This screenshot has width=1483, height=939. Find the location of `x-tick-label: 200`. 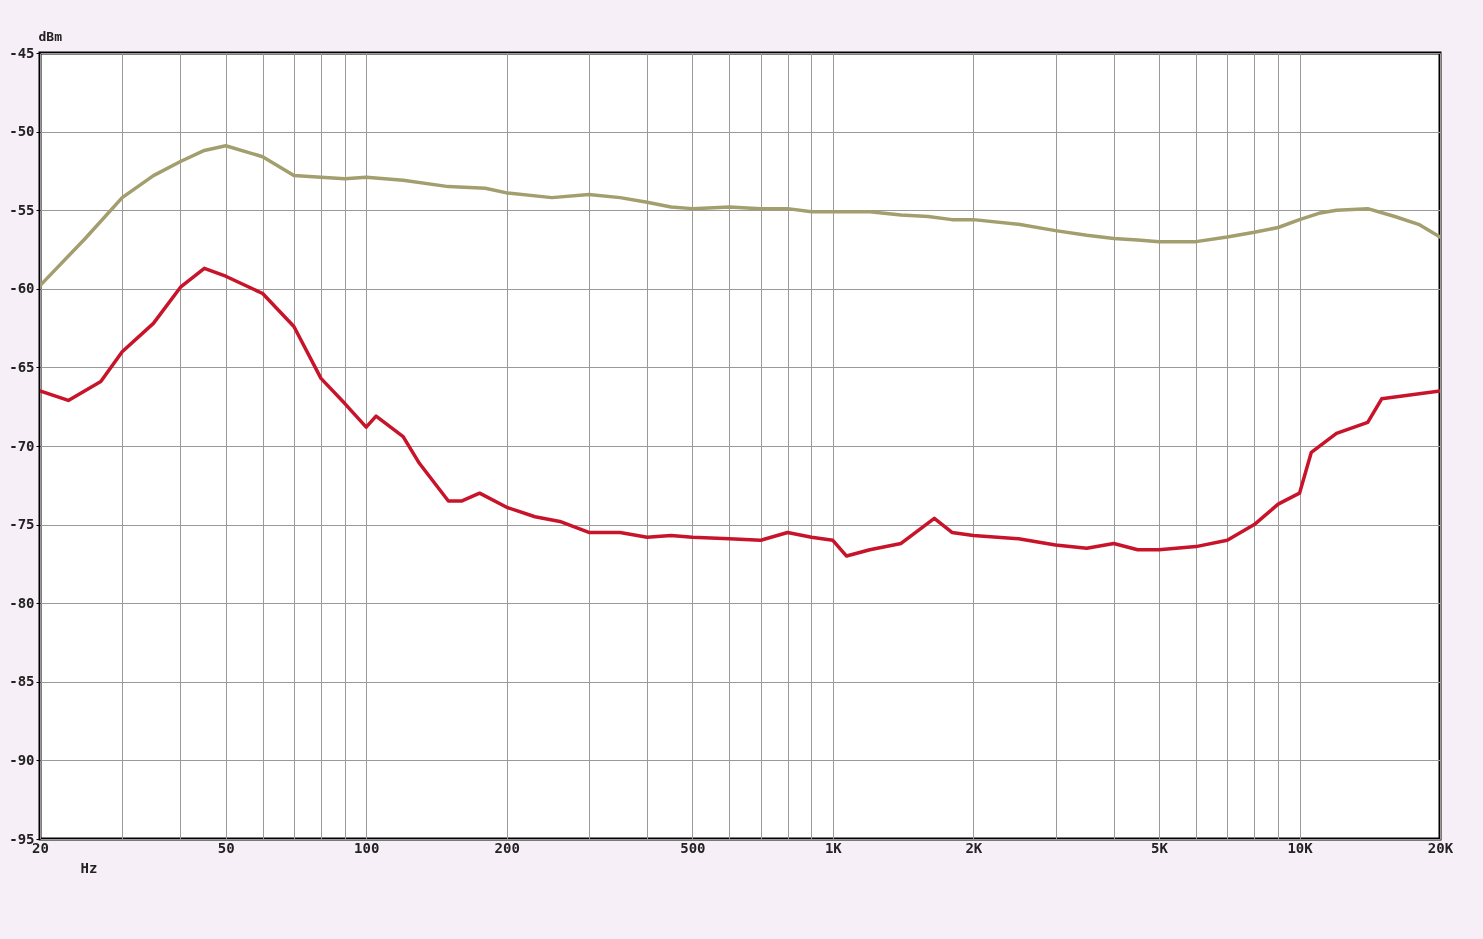

x-tick-label: 200 is located at coordinates (507, 847).